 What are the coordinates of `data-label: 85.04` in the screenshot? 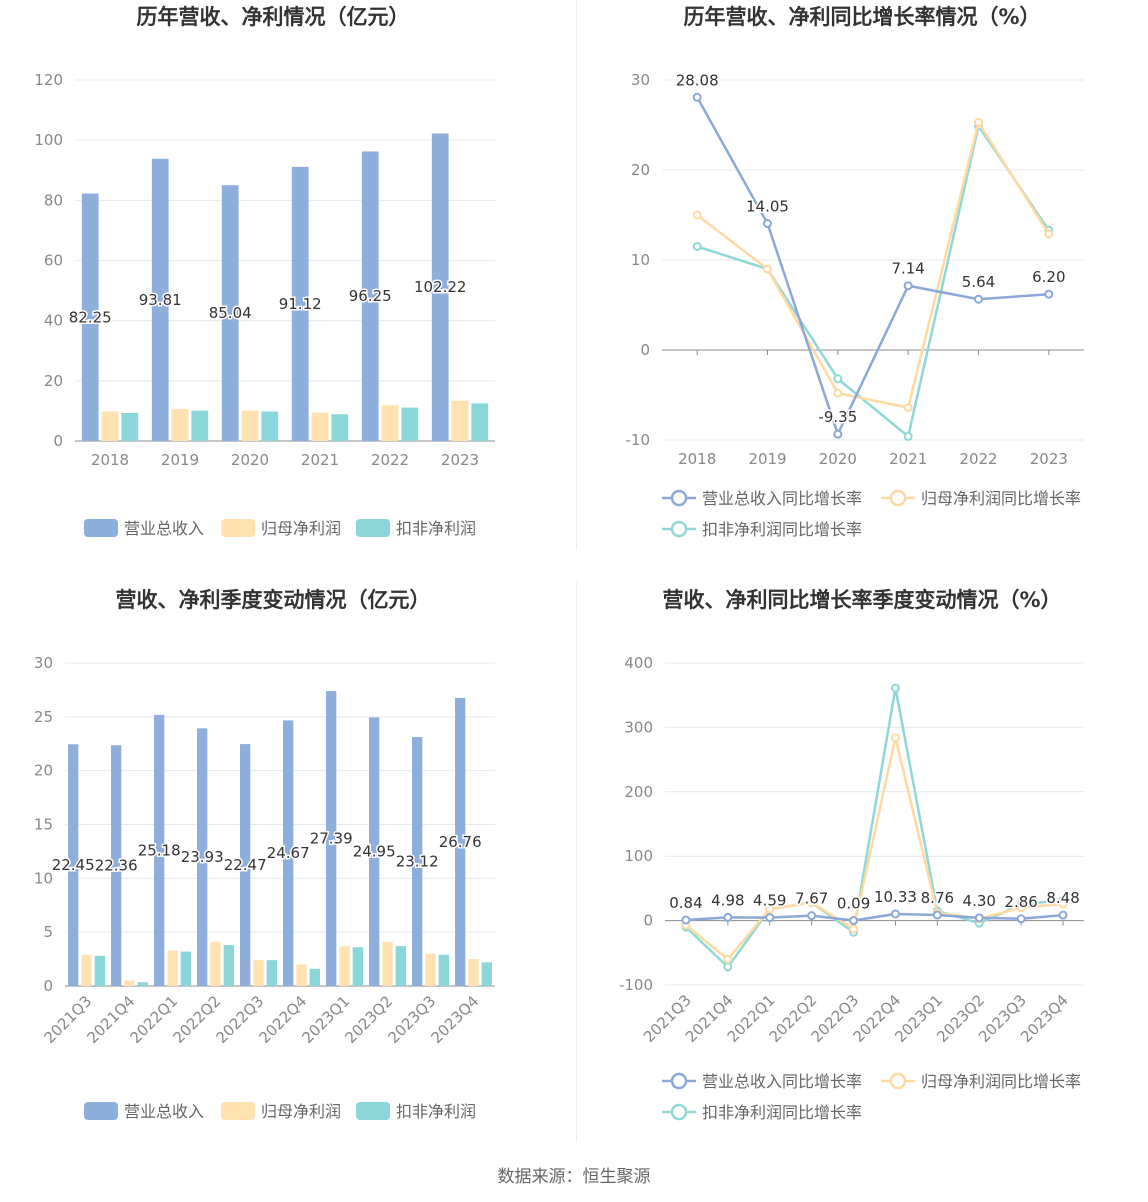 It's located at (230, 313).